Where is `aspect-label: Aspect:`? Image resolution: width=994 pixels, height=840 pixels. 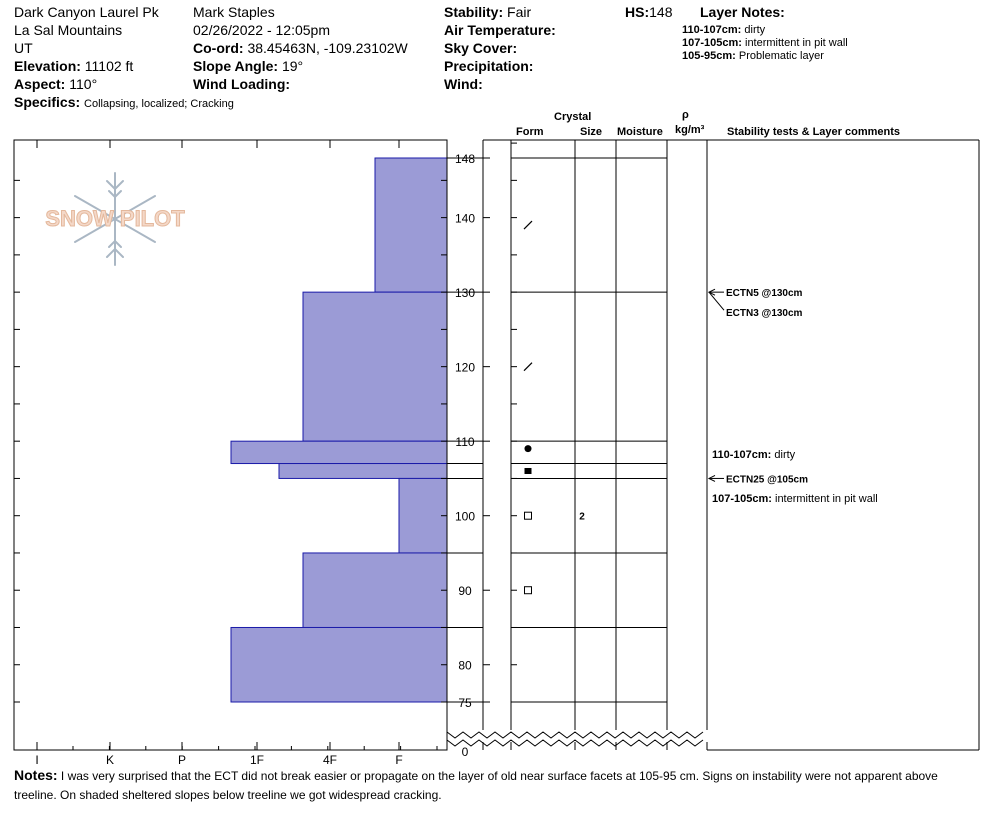 aspect-label: Aspect: is located at coordinates (40, 84).